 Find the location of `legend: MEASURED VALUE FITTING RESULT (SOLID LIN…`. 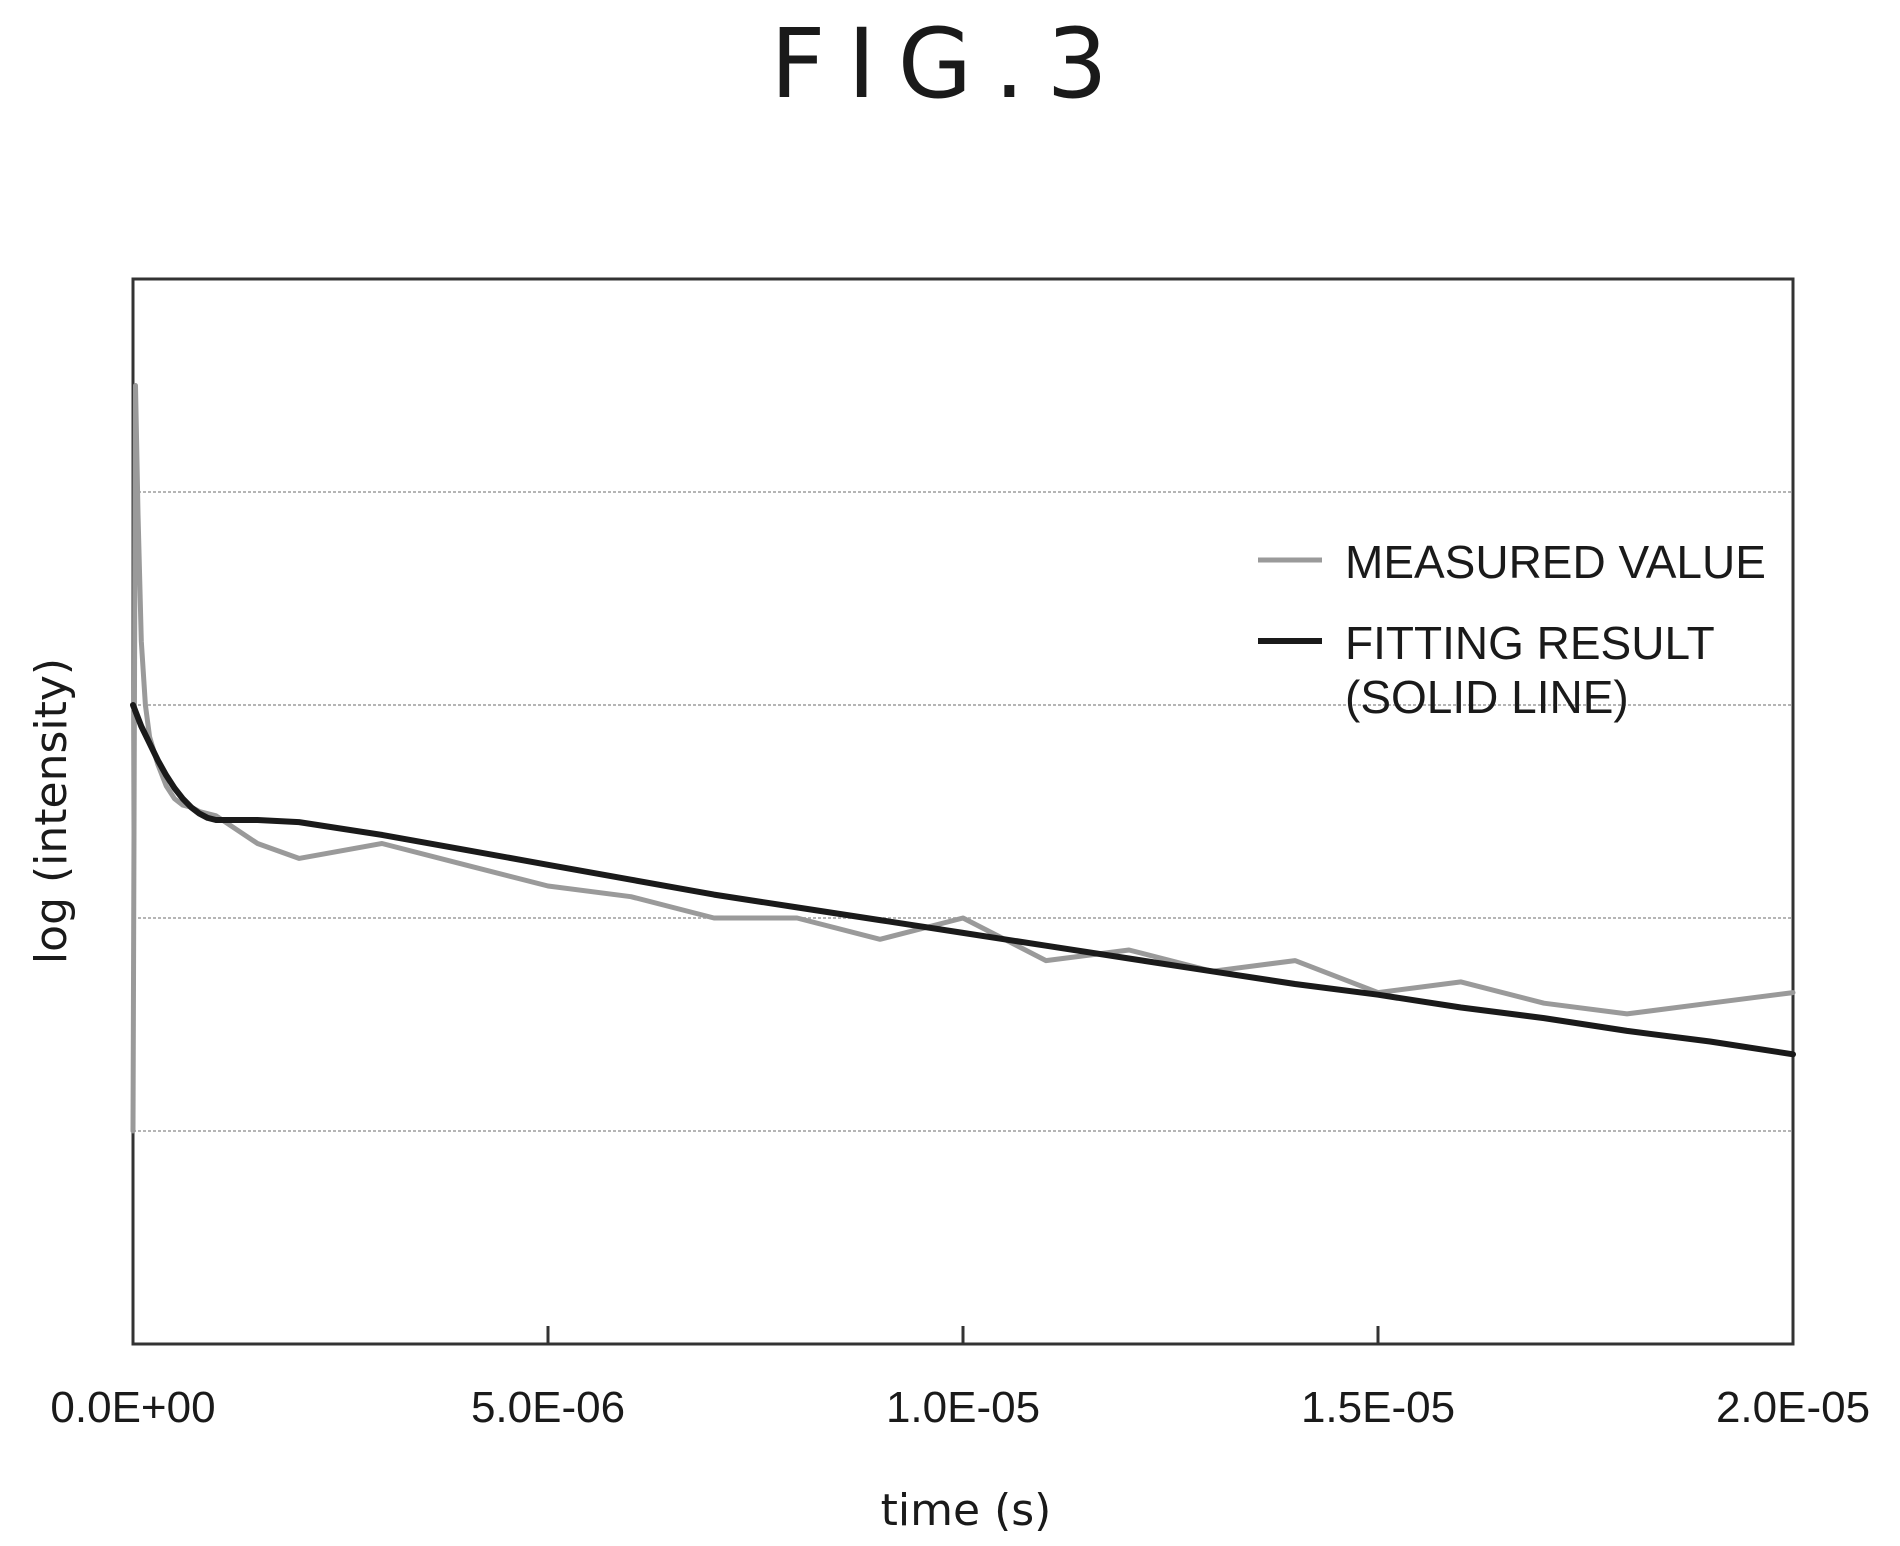

legend: MEASURED VALUE FITTING RESULT (SOLID LIN… is located at coordinates (1512, 629).